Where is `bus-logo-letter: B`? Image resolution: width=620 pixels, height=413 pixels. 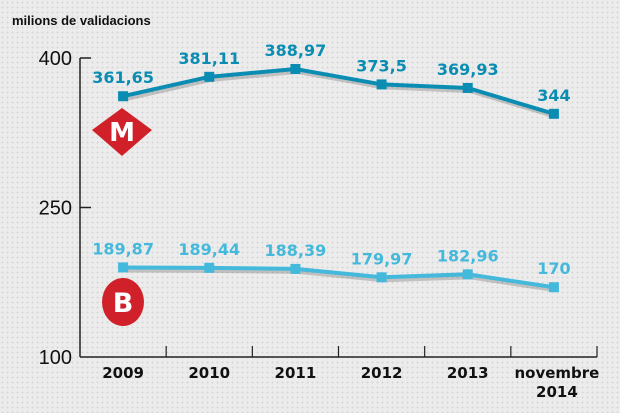
bus-logo-letter: B is located at coordinates (123, 303).